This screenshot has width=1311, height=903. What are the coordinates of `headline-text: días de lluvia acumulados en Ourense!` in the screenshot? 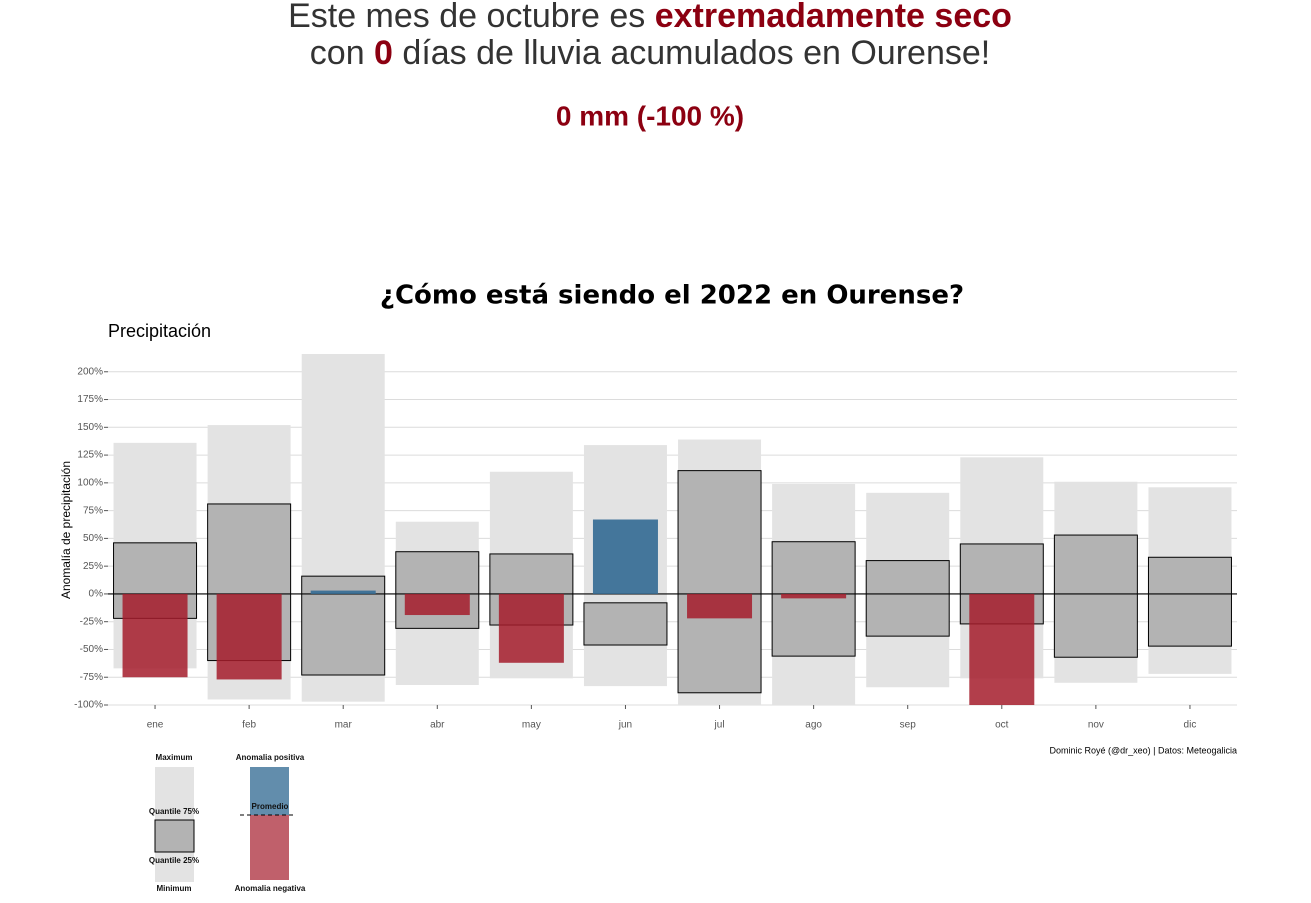 It's located at (691, 53).